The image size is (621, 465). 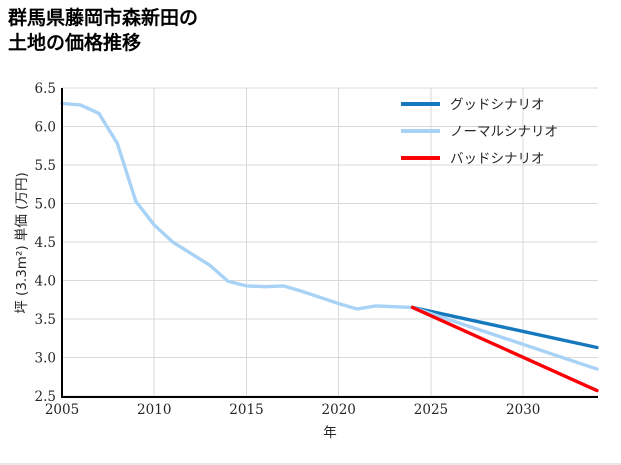 What do you see at coordinates (497, 105) in the screenshot?
I see `legend-label: グッドシナリオ` at bounding box center [497, 105].